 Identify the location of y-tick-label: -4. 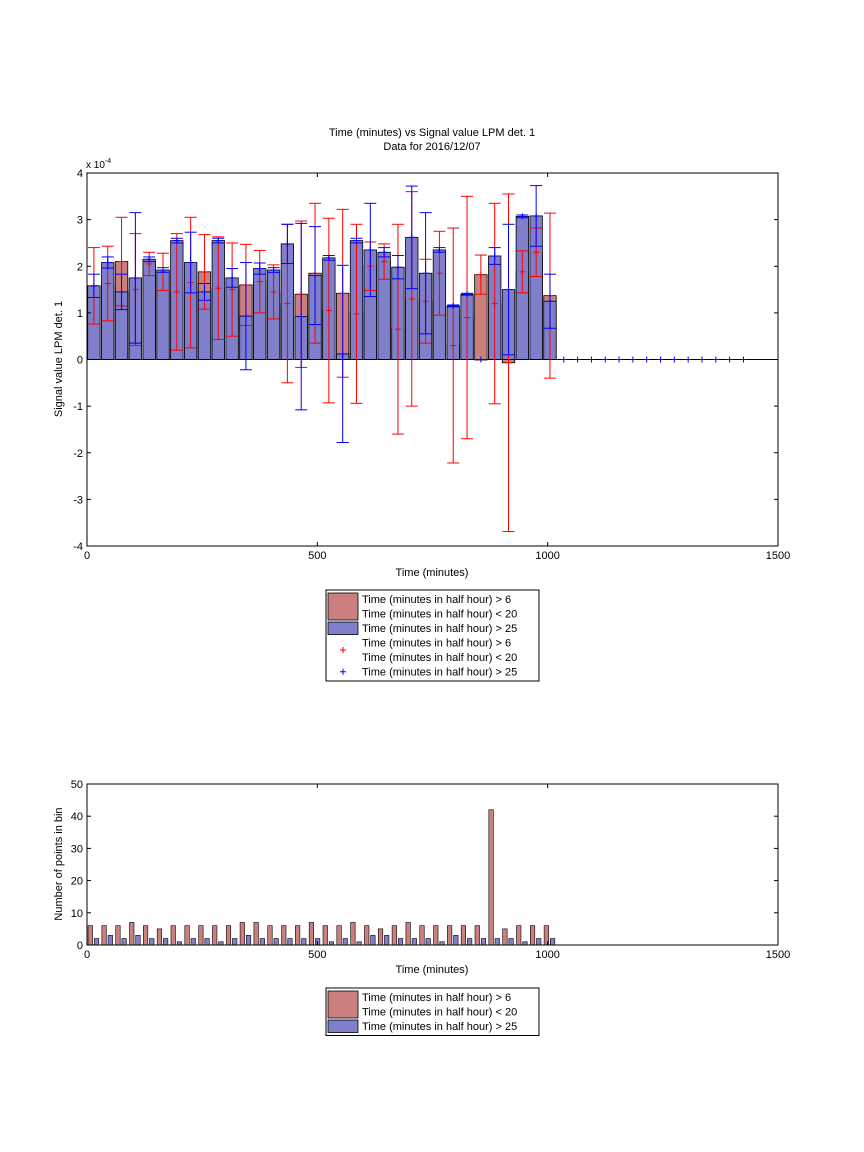
(78, 547).